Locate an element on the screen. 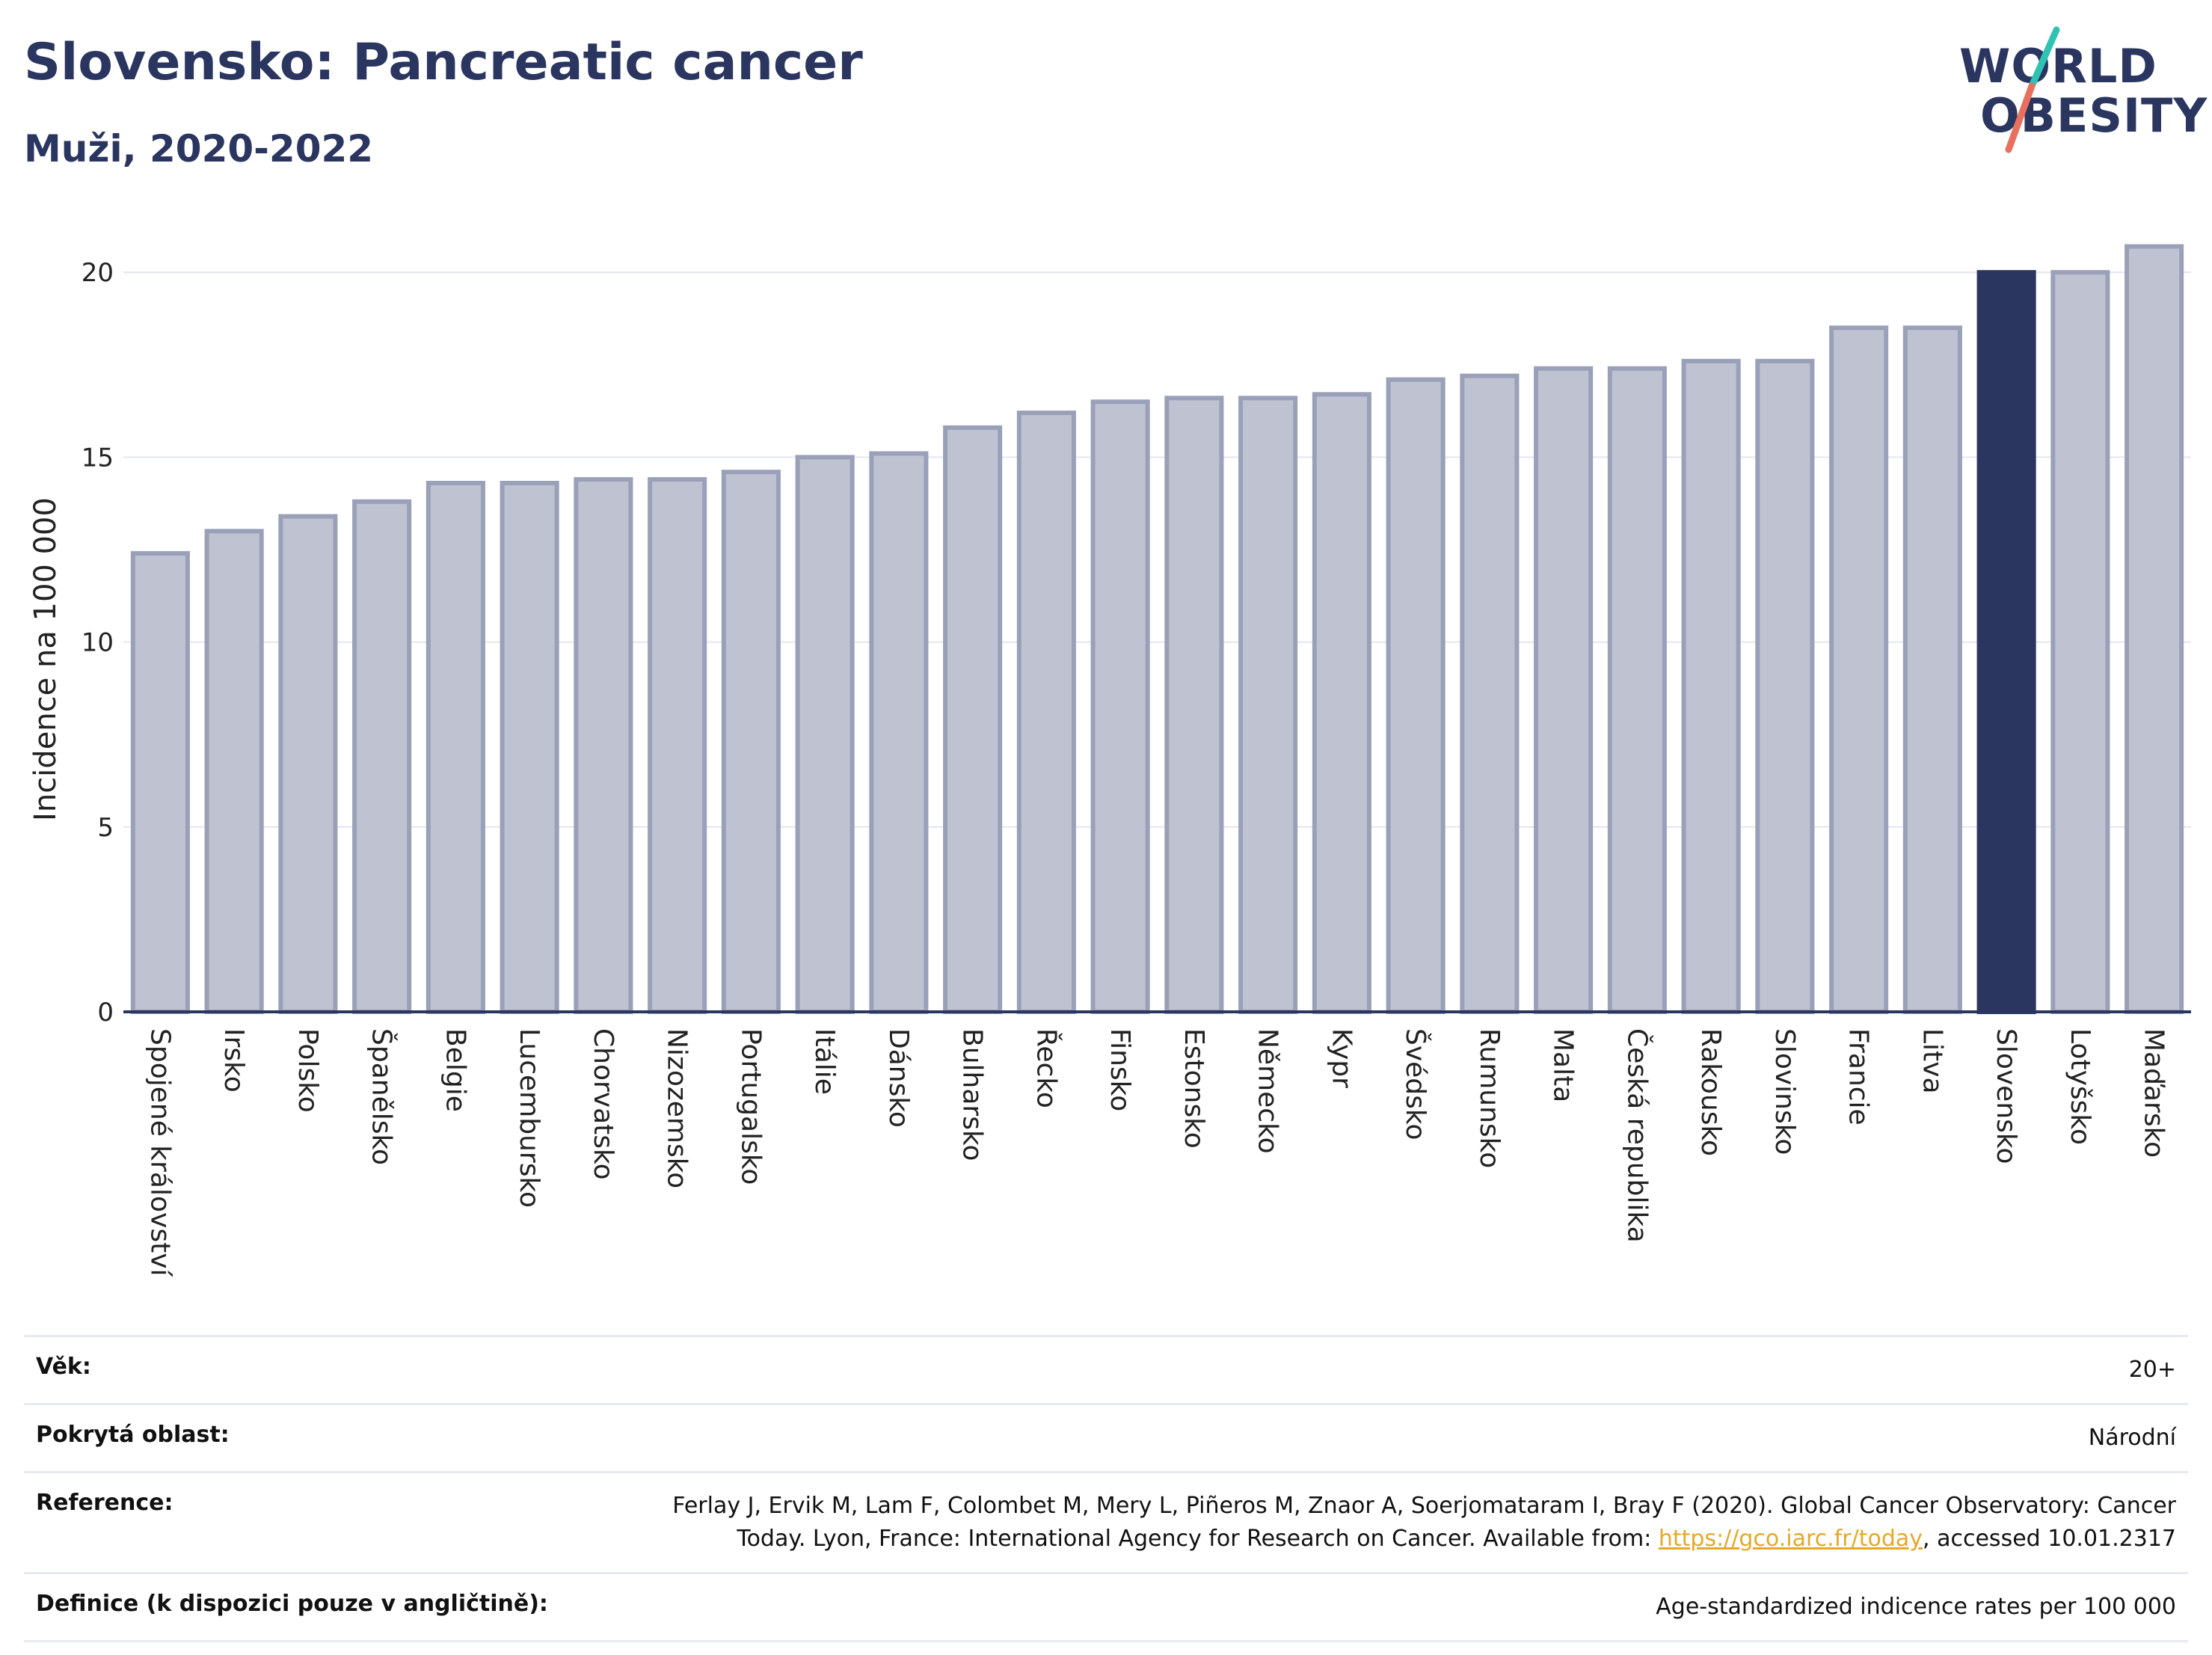 This screenshot has height=1655, width=2212. y-tick-label: 15 is located at coordinates (98, 458).